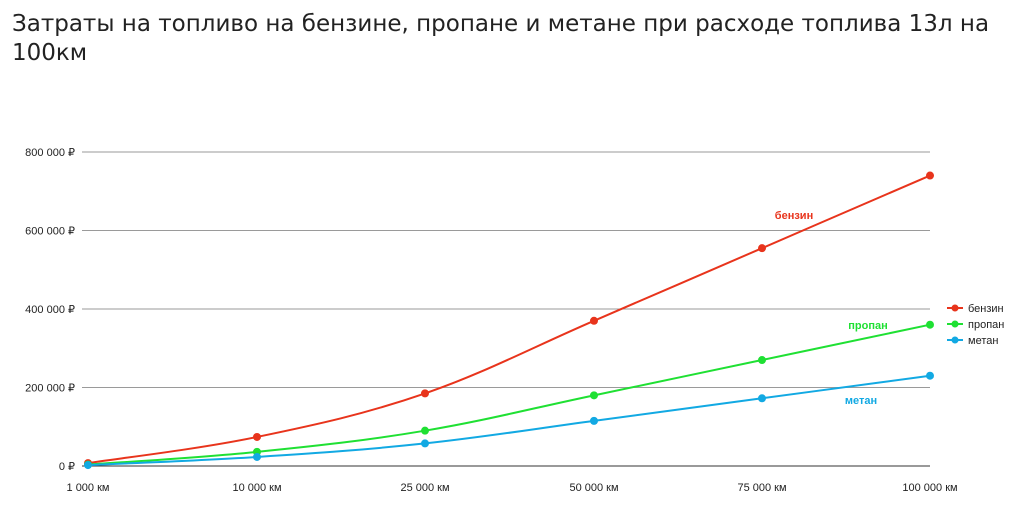 Image resolution: width=1024 pixels, height=523 pixels. I want to click on legend-label: бензин, so click(986, 309).